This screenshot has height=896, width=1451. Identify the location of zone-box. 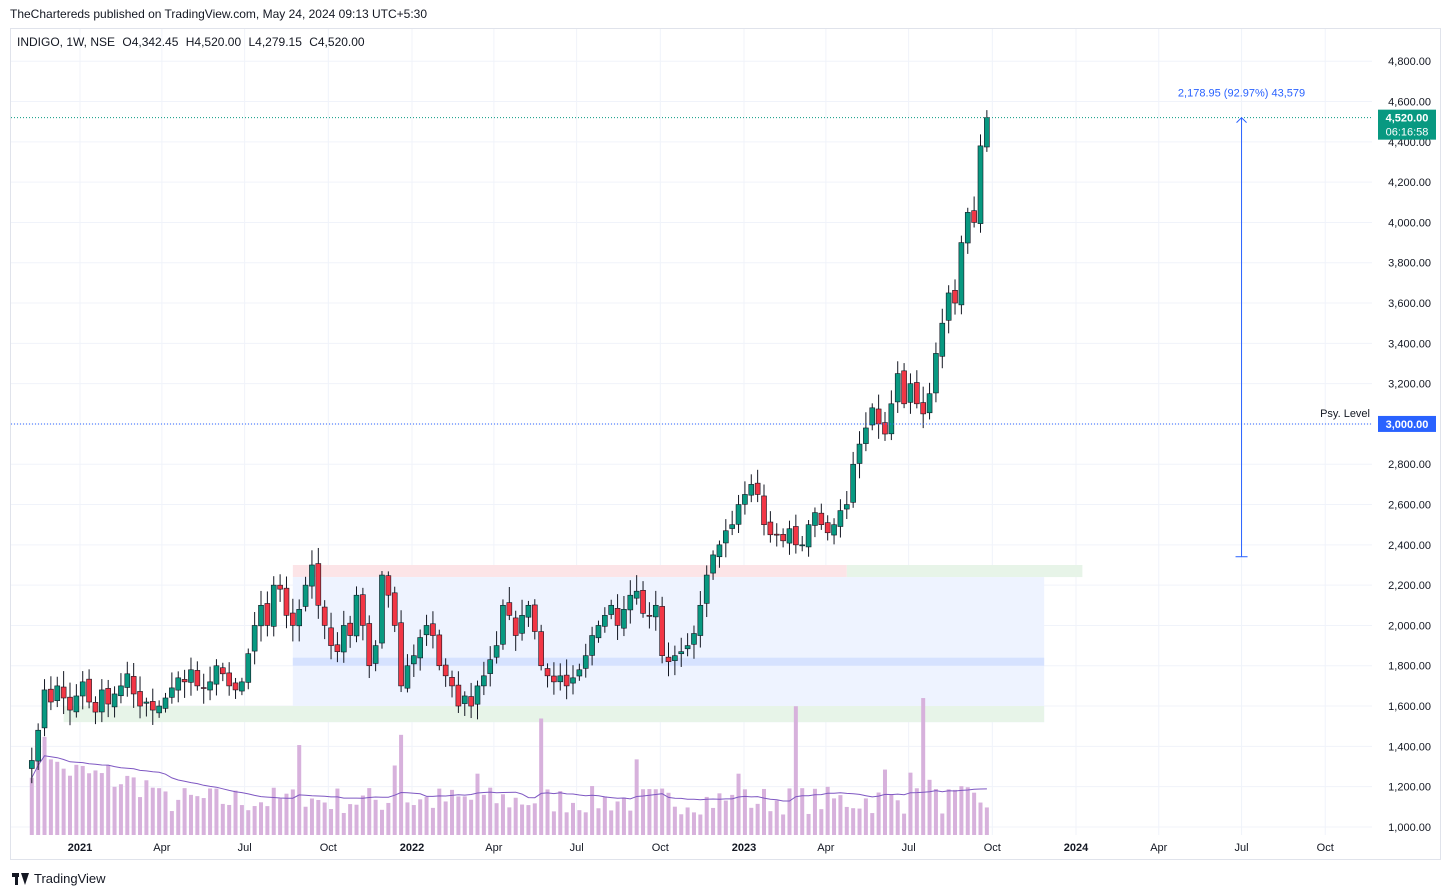
(569, 571).